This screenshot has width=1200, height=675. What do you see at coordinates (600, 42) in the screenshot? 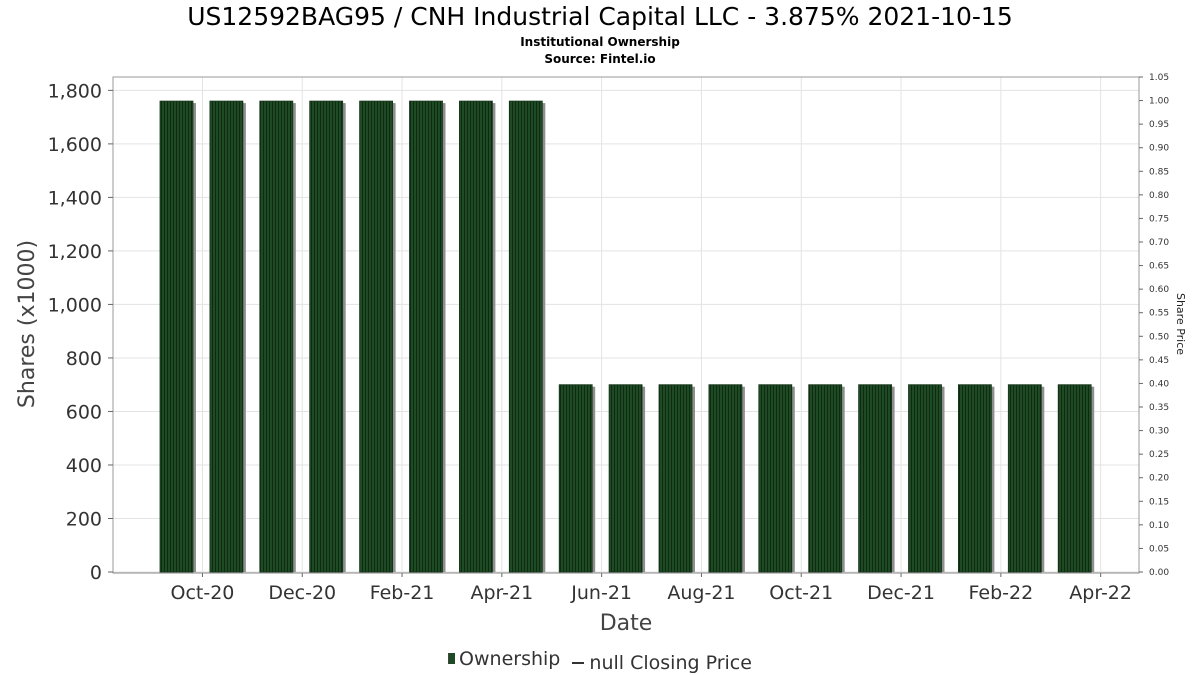
I see `chart-subtitle: Institutional Ownership` at bounding box center [600, 42].